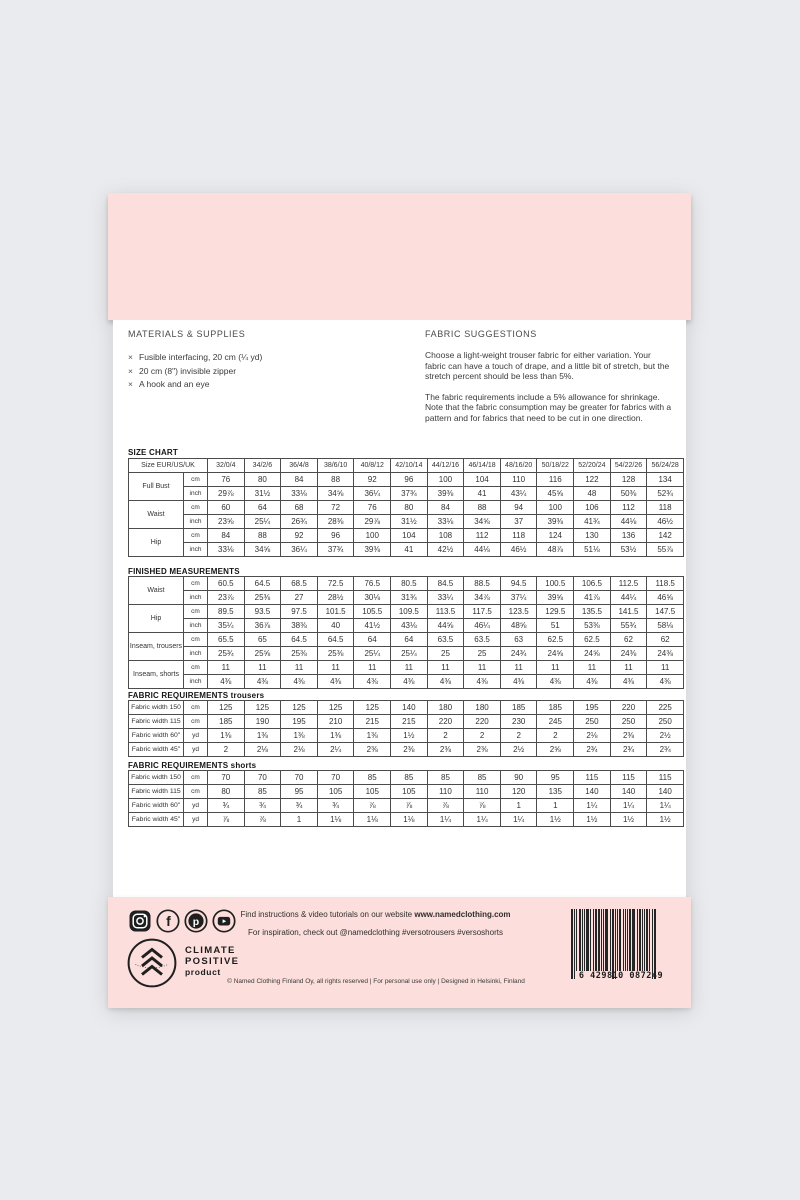  What do you see at coordinates (182, 370) in the screenshot?
I see `materials-item: × 20 cm (8") invisible zipper` at bounding box center [182, 370].